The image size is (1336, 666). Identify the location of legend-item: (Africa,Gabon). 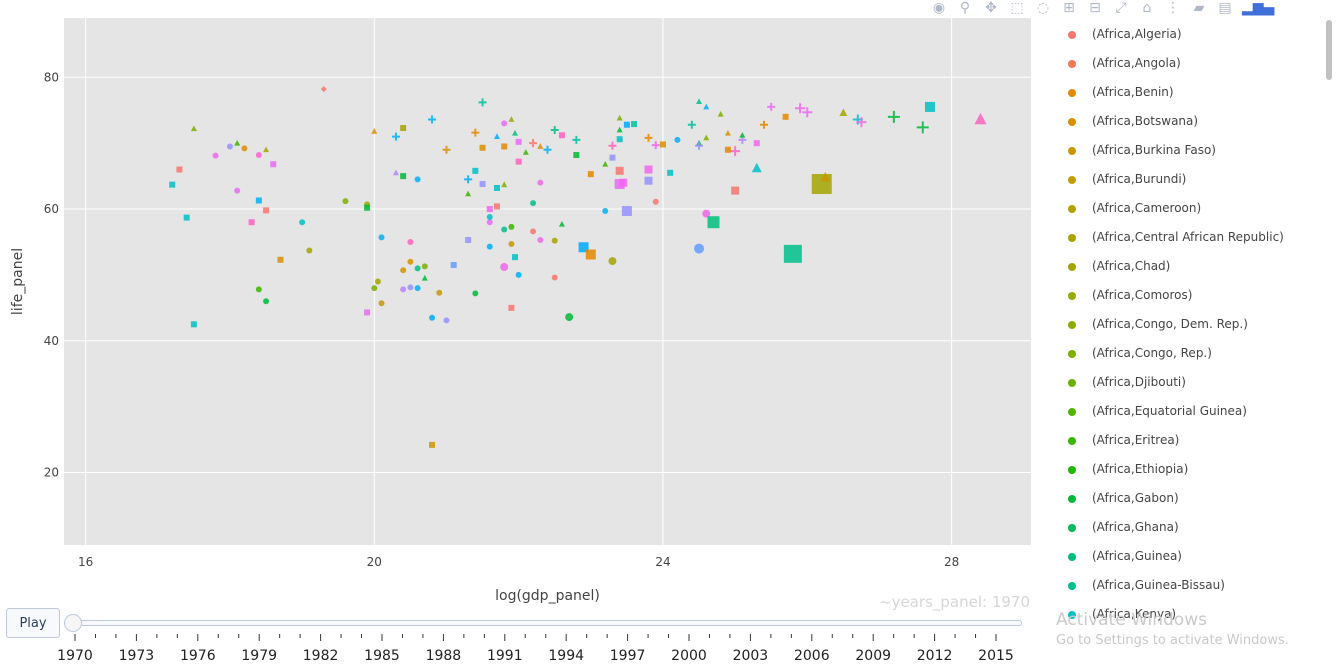
(1182, 499).